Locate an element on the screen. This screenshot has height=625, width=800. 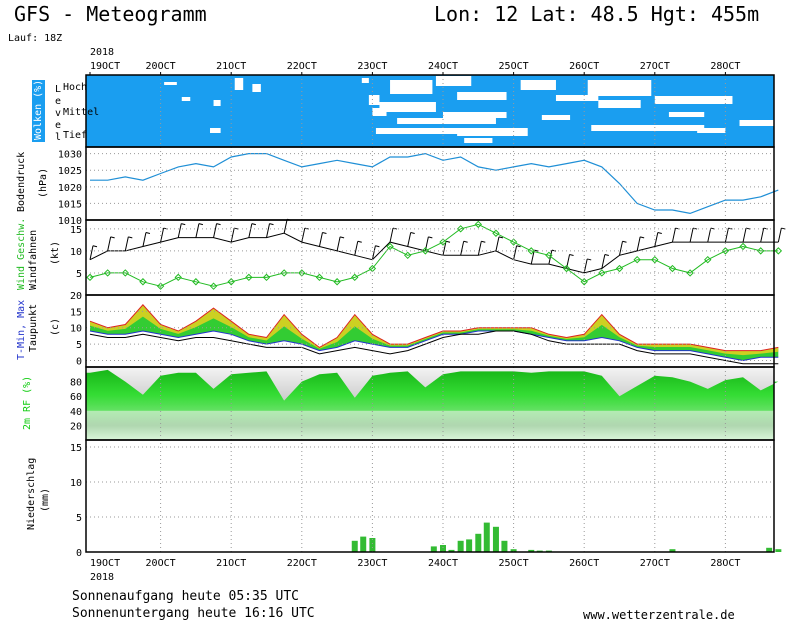
pressure-tick-label: 1015 is located at coordinates (70, 204).